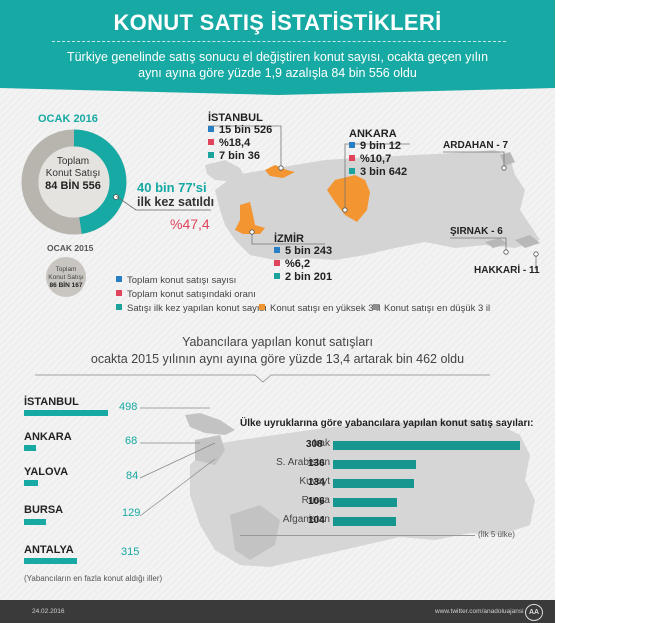 Image resolution: width=670 pixels, height=623 pixels. Describe the element at coordinates (348, 198) in the screenshot. I see `ankara-region` at that location.